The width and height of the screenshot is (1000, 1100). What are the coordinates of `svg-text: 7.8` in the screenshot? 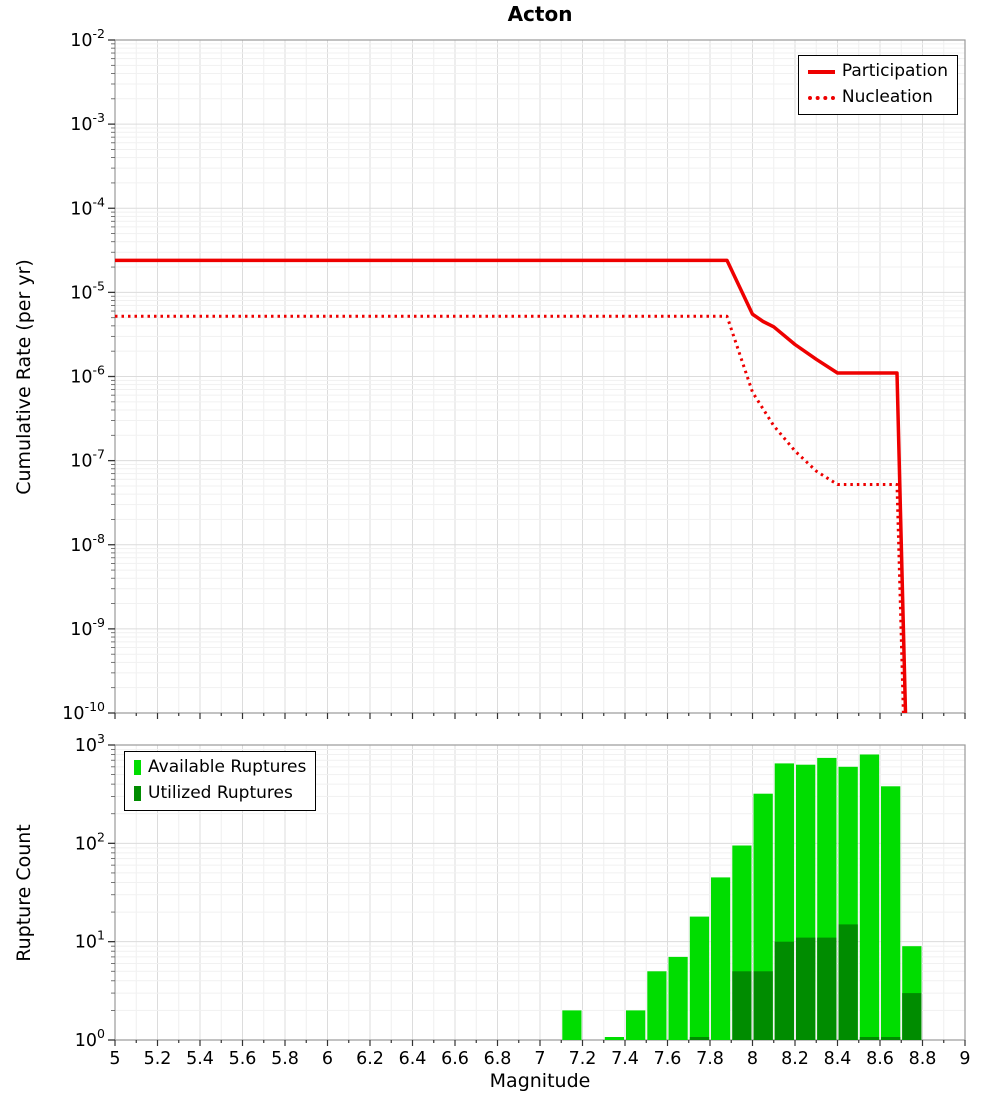 It's located at (710, 1059).